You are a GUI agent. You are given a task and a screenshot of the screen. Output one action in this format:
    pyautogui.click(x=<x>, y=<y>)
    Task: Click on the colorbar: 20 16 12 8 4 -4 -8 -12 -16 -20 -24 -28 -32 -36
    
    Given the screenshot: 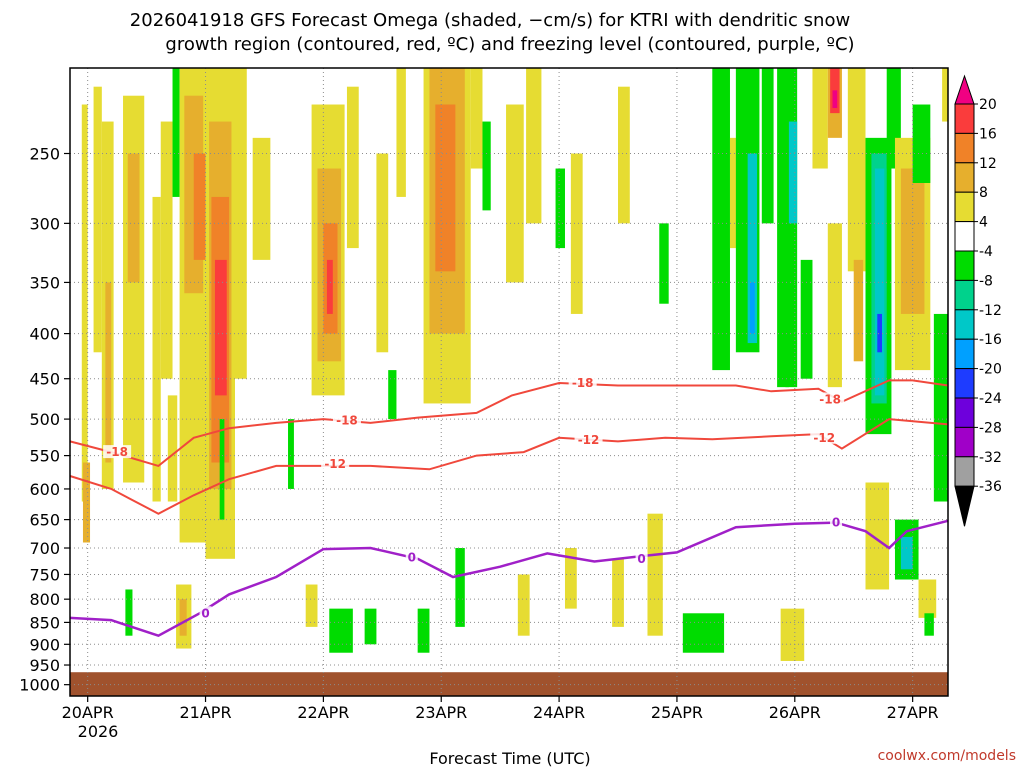 What is the action you would take?
    pyautogui.click(x=978, y=300)
    